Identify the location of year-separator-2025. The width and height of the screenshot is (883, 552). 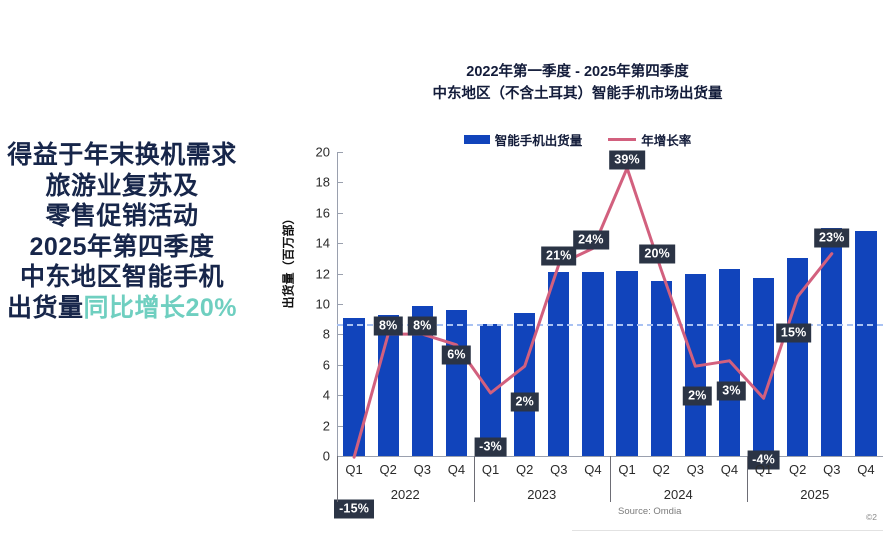
(747, 479).